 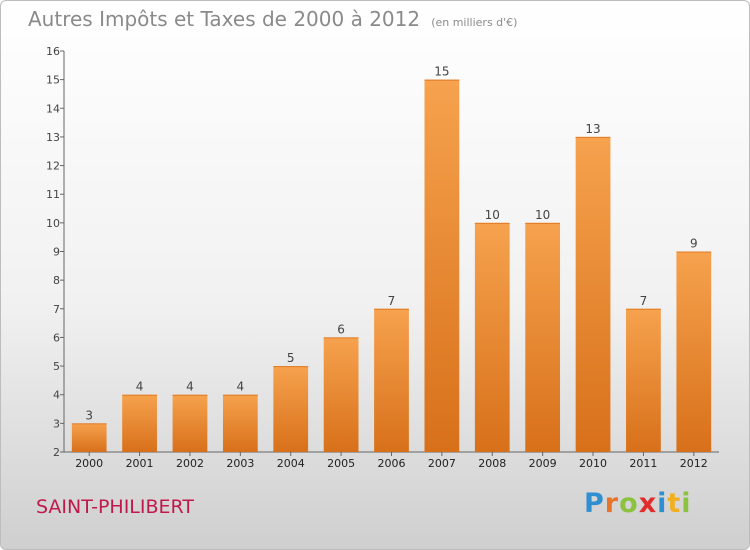 What do you see at coordinates (592, 129) in the screenshot?
I see `data-label: 13` at bounding box center [592, 129].